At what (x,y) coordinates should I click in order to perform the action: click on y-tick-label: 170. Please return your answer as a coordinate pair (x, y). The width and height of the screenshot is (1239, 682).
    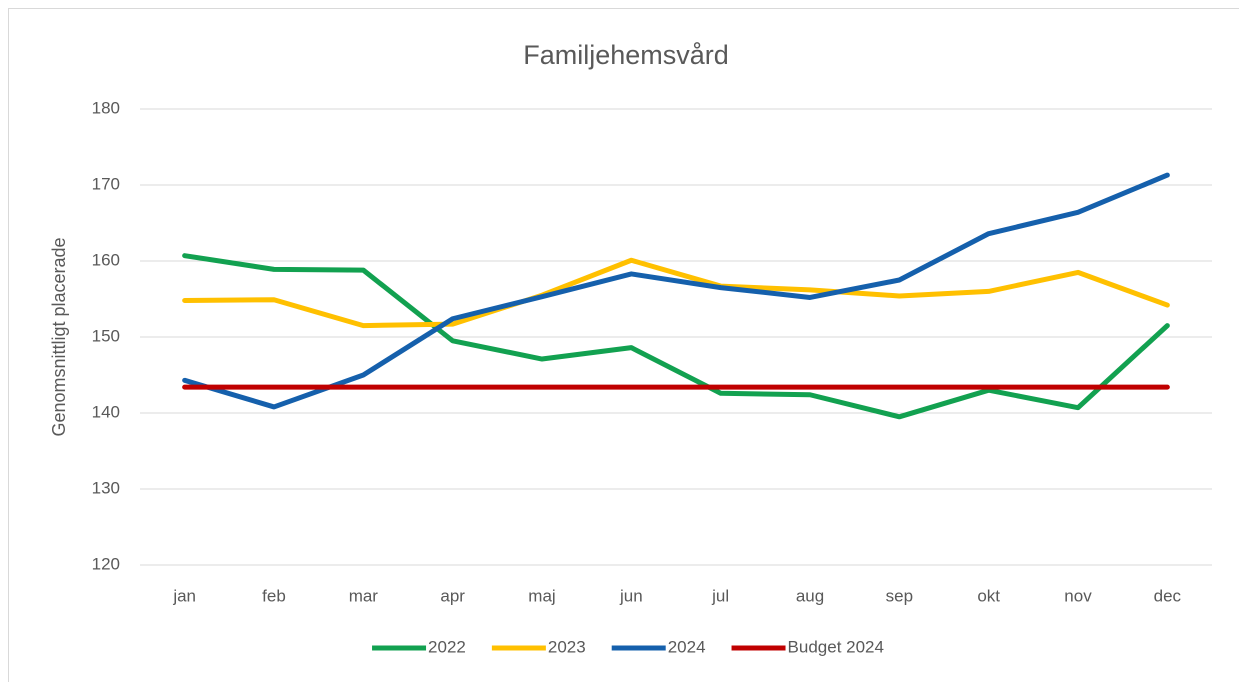
    Looking at the image, I should click on (106, 183).